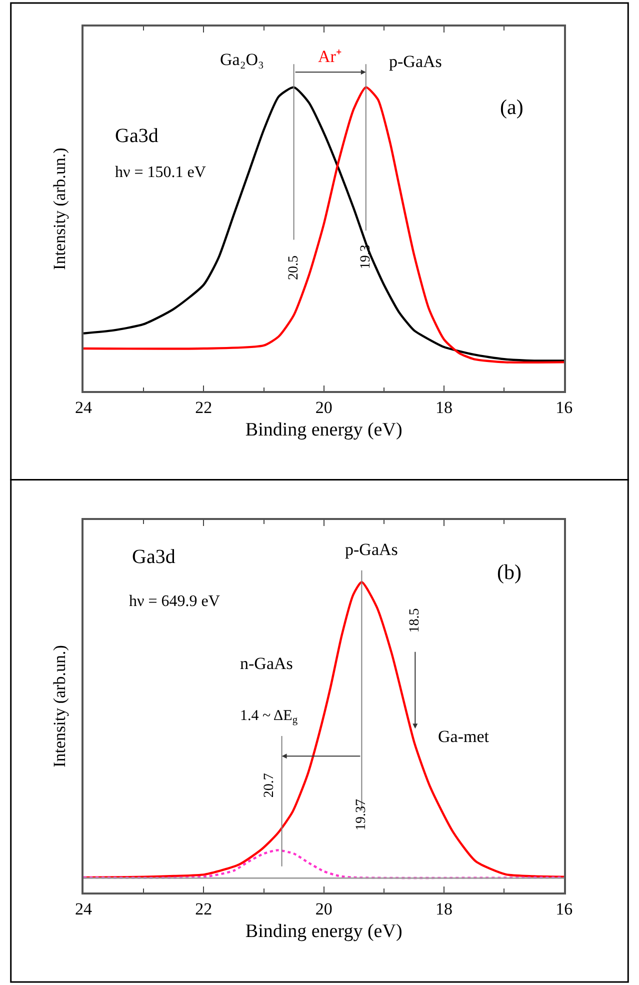 The width and height of the screenshot is (639, 985). I want to click on annotation: (b), so click(509, 572).